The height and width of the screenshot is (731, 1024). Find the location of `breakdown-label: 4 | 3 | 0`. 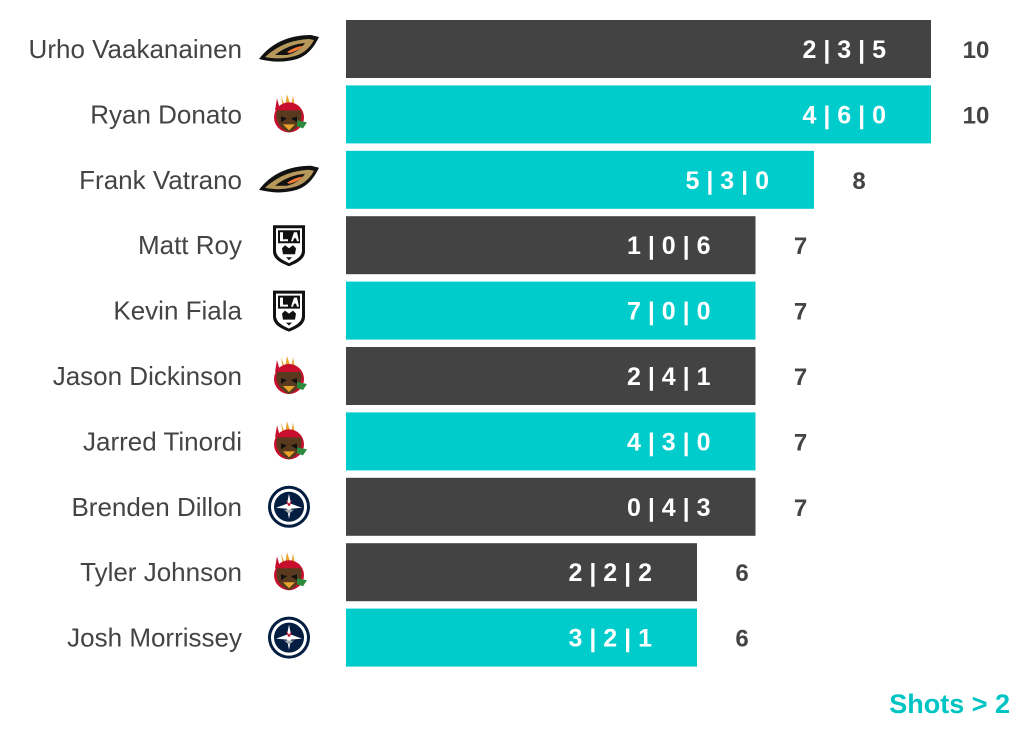

breakdown-label: 4 | 3 | 0 is located at coordinates (668, 442).